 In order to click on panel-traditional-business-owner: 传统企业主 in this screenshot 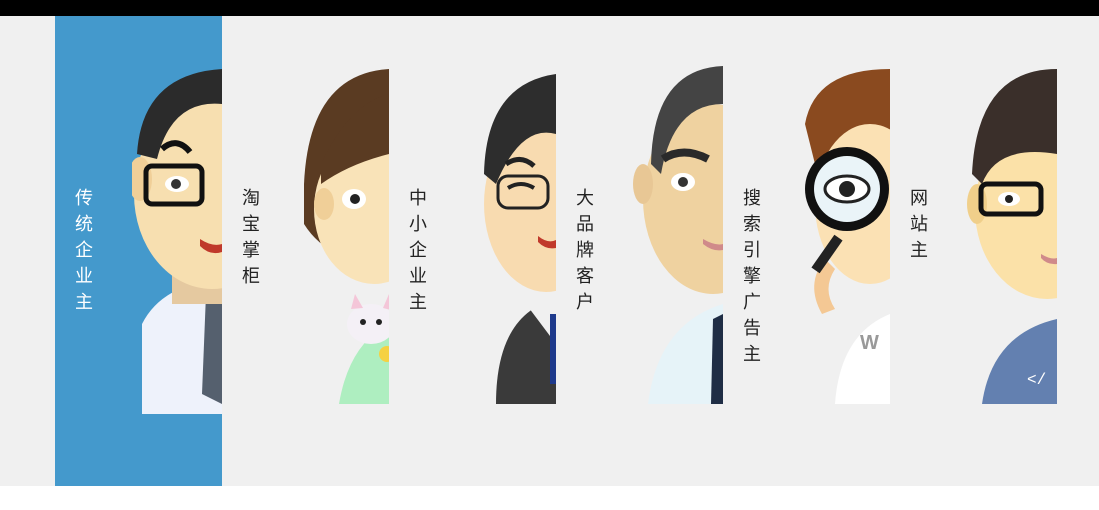, I will do `click(138, 251)`.